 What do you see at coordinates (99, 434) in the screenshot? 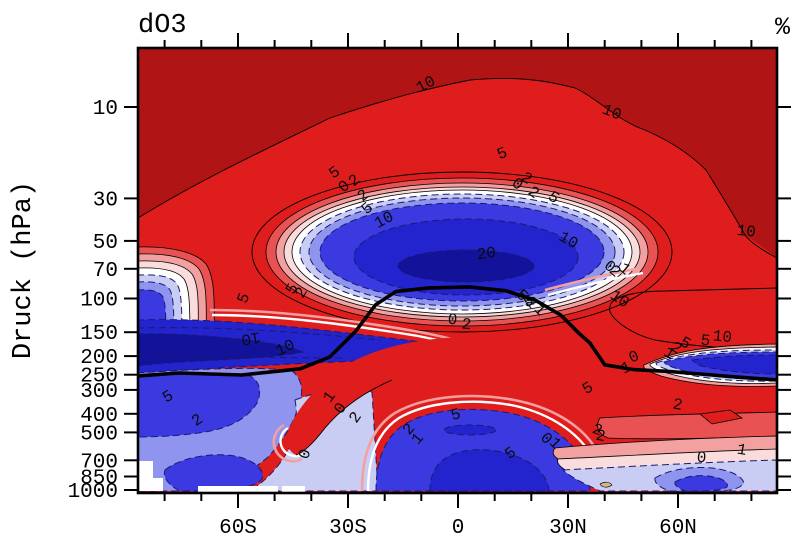
I see `y-tick-label: 500` at bounding box center [99, 434].